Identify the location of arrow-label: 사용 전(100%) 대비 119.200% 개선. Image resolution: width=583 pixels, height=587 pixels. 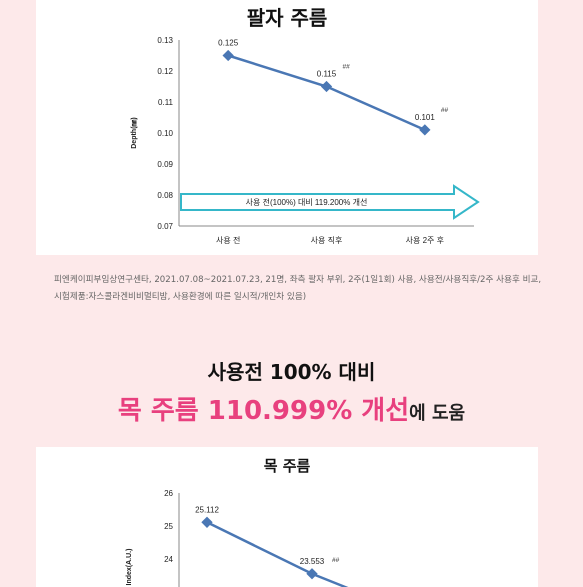
(307, 202).